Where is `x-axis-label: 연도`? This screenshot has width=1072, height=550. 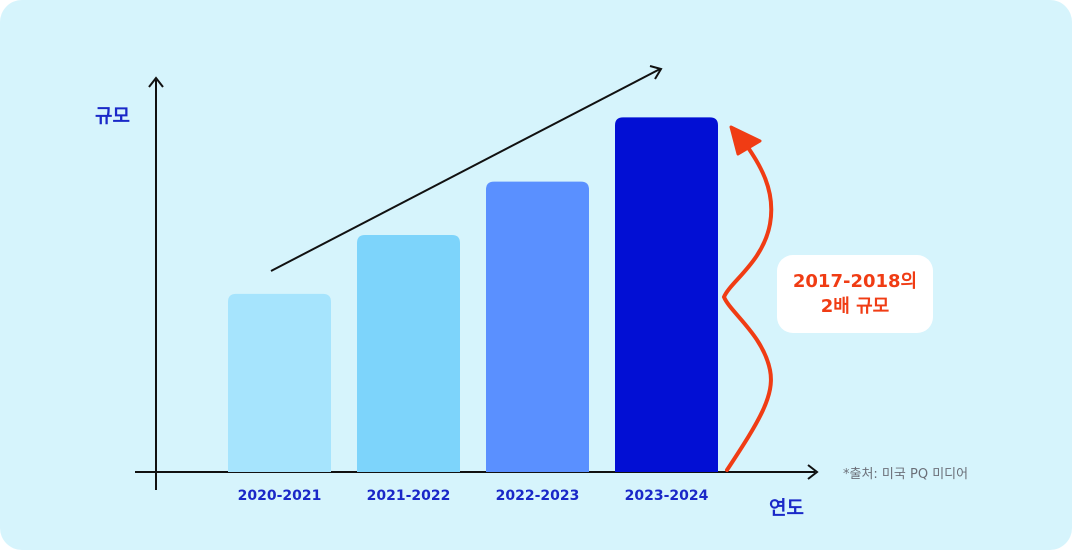 x-axis-label: 연도 is located at coordinates (786, 508).